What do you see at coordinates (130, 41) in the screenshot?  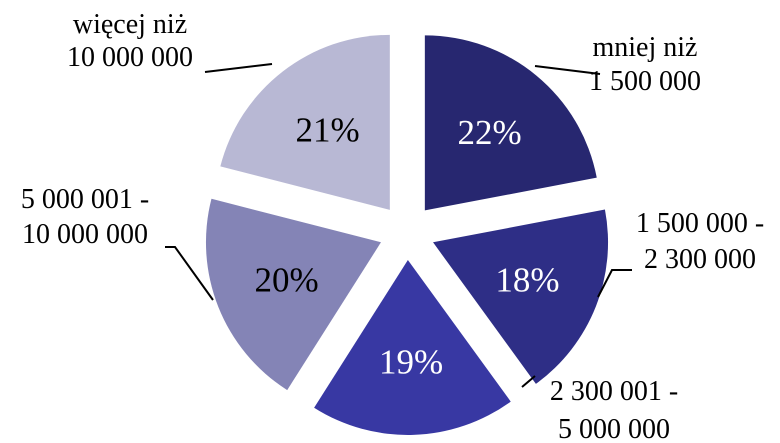 I see `slice-category-label: więcej niż 10 000 000` at bounding box center [130, 41].